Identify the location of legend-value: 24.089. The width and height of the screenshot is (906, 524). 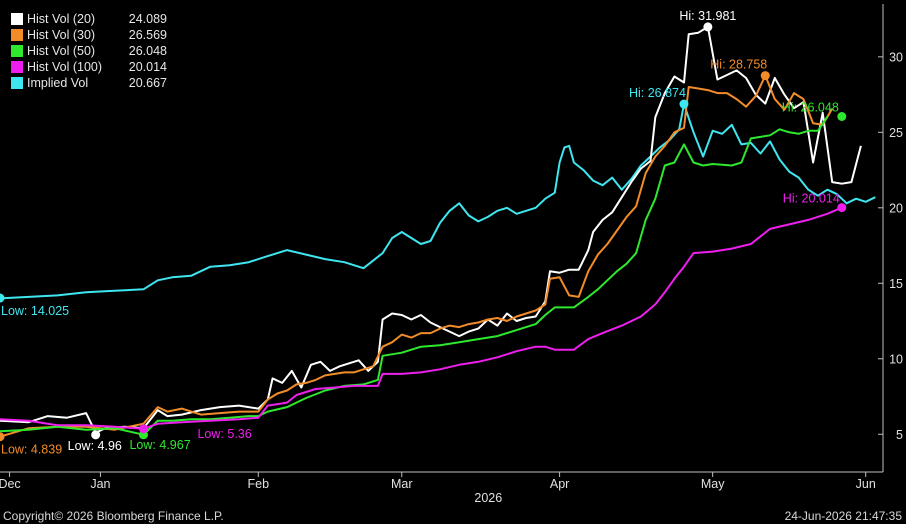
(147, 19).